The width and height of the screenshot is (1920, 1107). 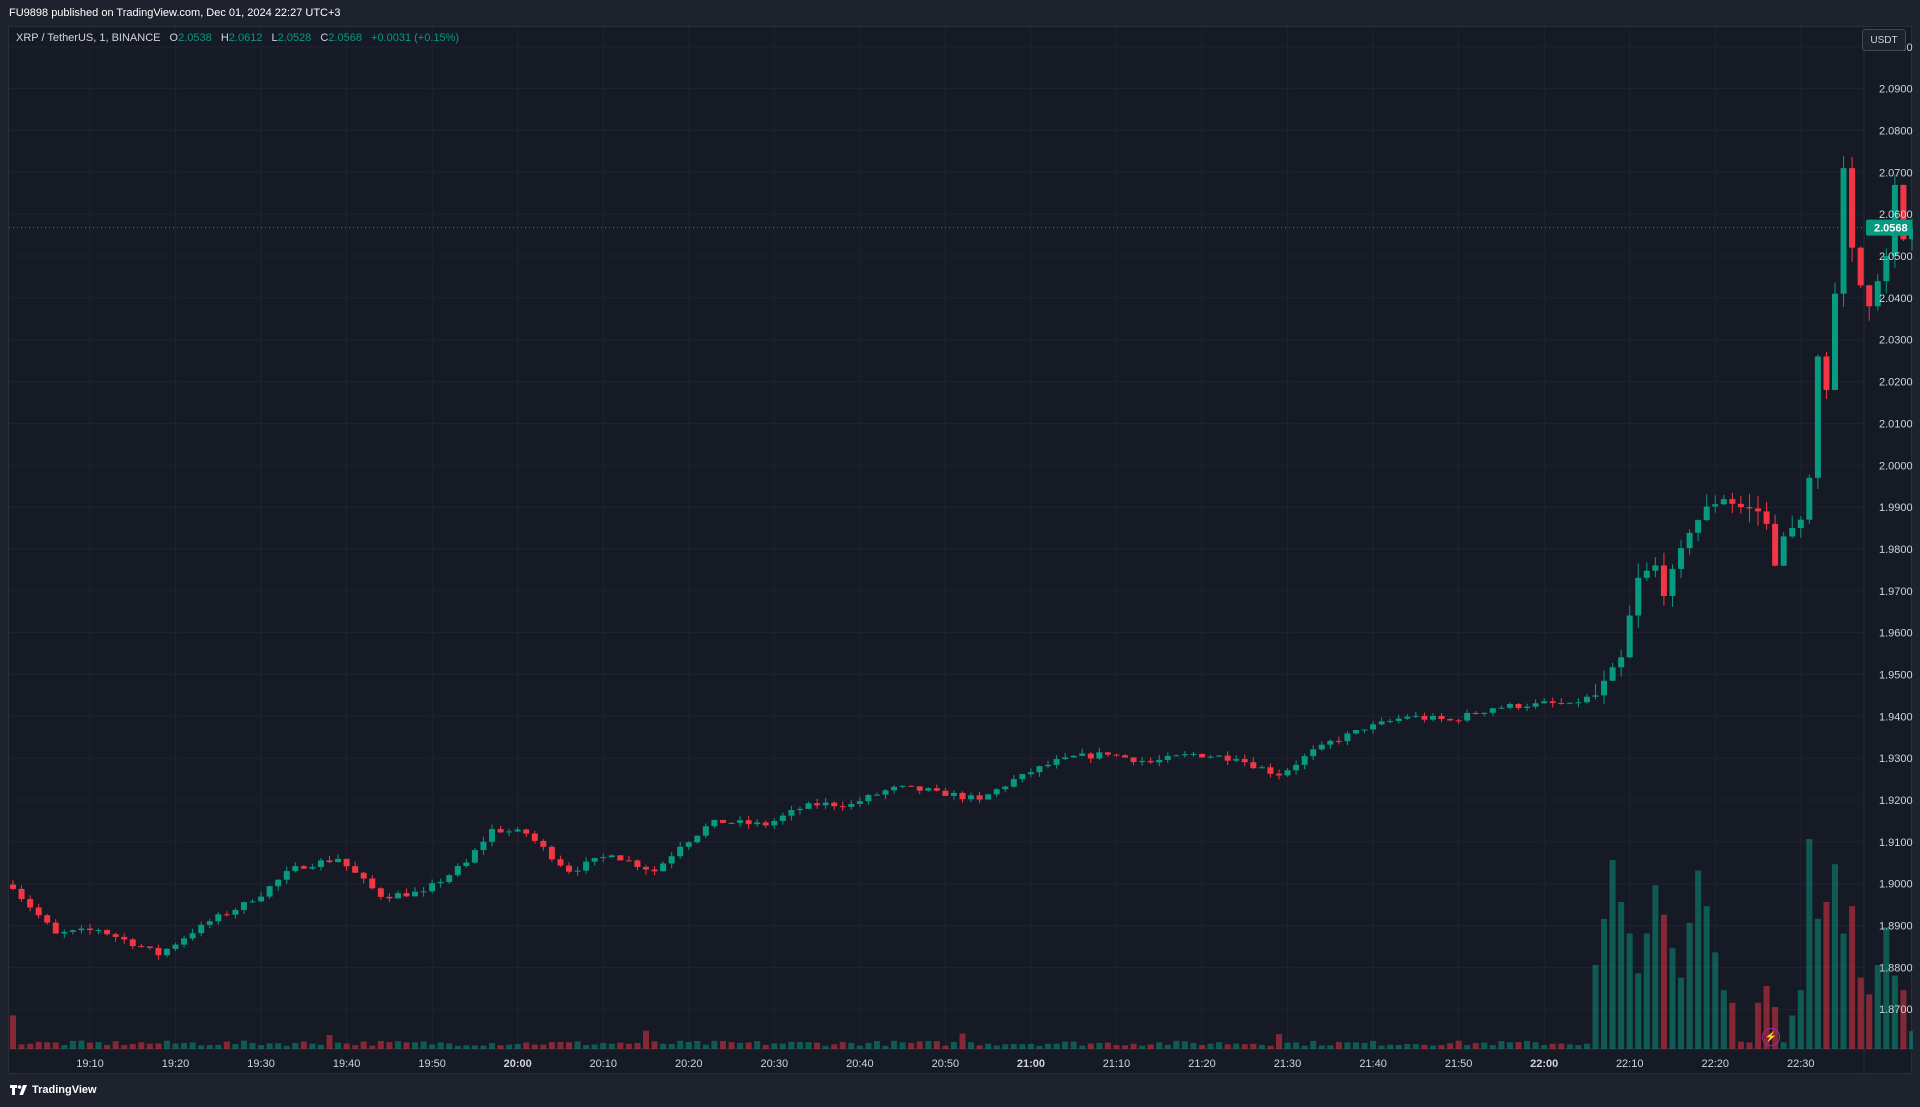 I want to click on alert-bolt-icon: ⚡, so click(x=1771, y=1037).